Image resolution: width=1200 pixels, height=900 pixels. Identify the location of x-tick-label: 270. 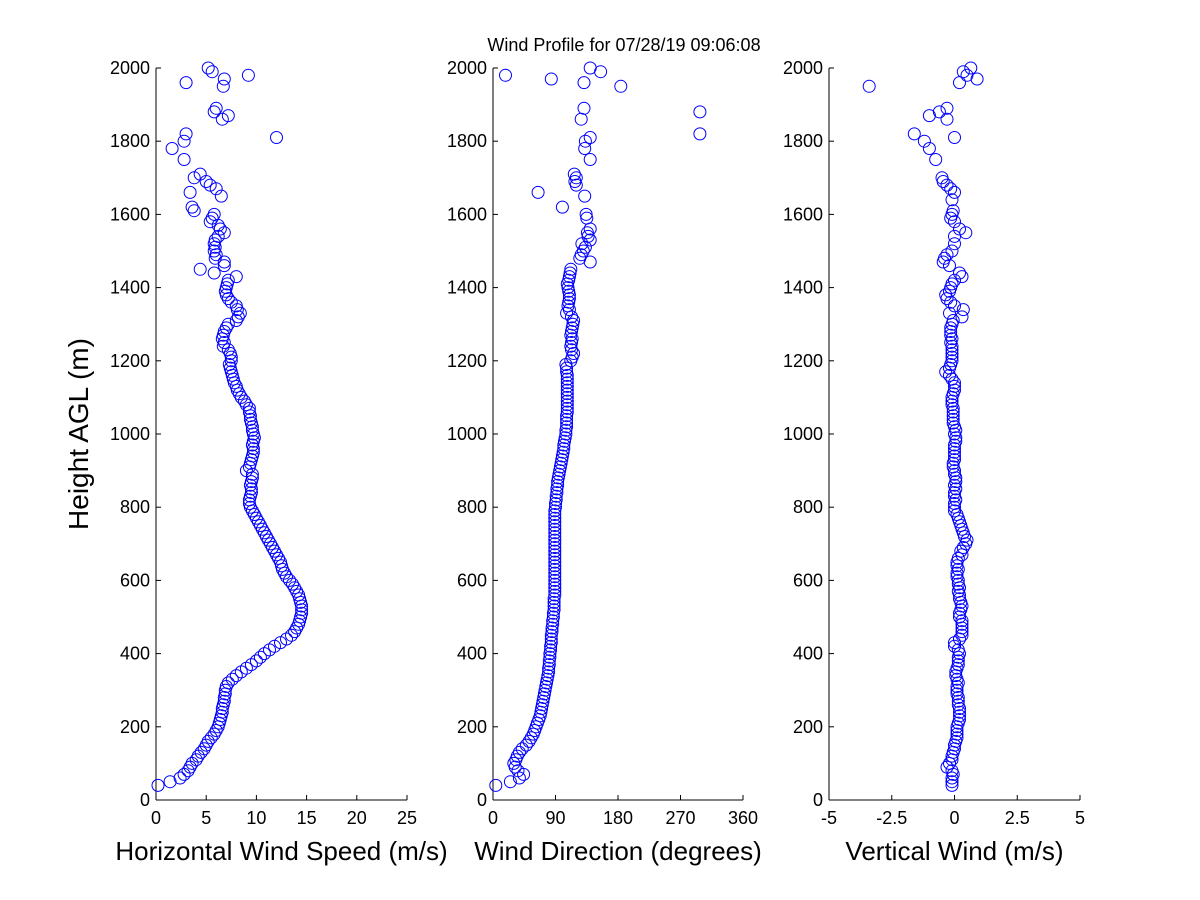
(680, 818).